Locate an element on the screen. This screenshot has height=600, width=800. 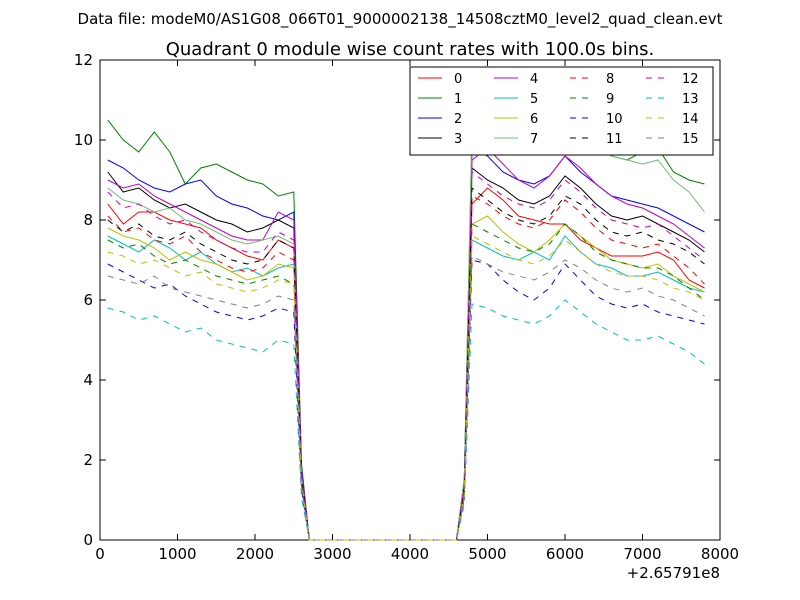
x-tick-label: 4000 is located at coordinates (410, 554).